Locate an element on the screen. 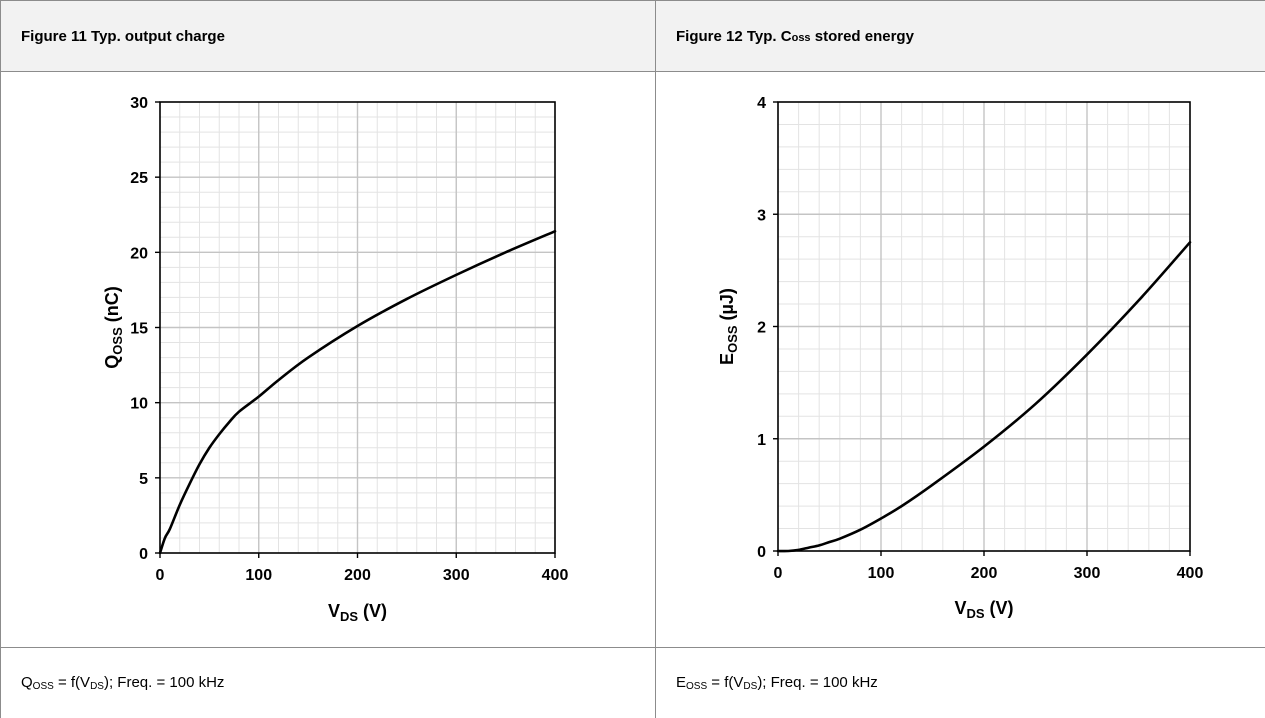  x-tick-label: 300 is located at coordinates (456, 575).